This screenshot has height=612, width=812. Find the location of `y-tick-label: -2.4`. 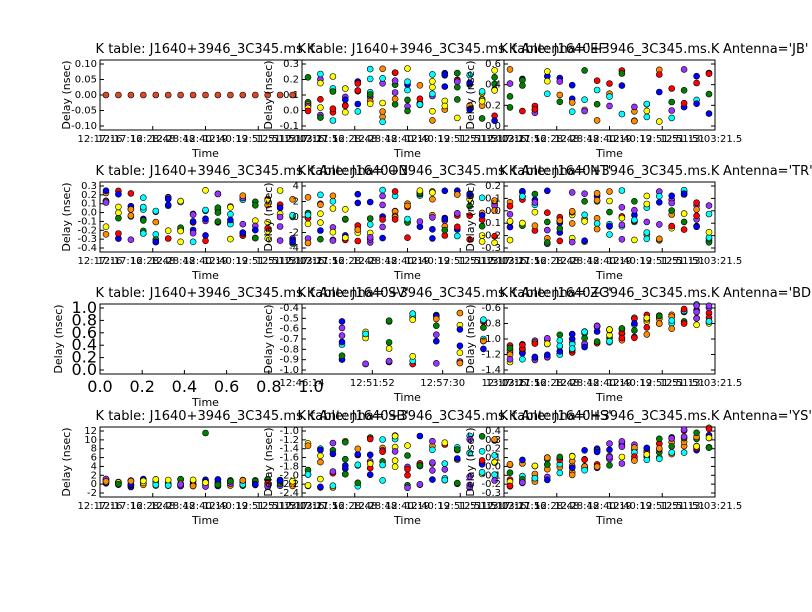

y-tick-label: -2.4 is located at coordinates (289, 493).